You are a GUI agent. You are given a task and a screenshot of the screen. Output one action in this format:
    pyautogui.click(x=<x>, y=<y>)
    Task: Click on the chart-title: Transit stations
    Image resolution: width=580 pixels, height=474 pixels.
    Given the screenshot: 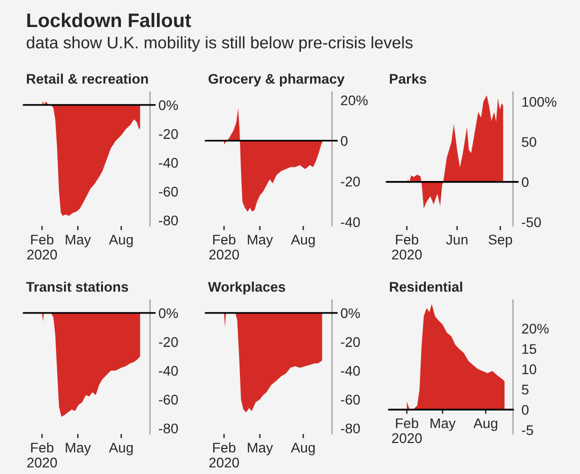 What is the action you would take?
    pyautogui.click(x=77, y=287)
    